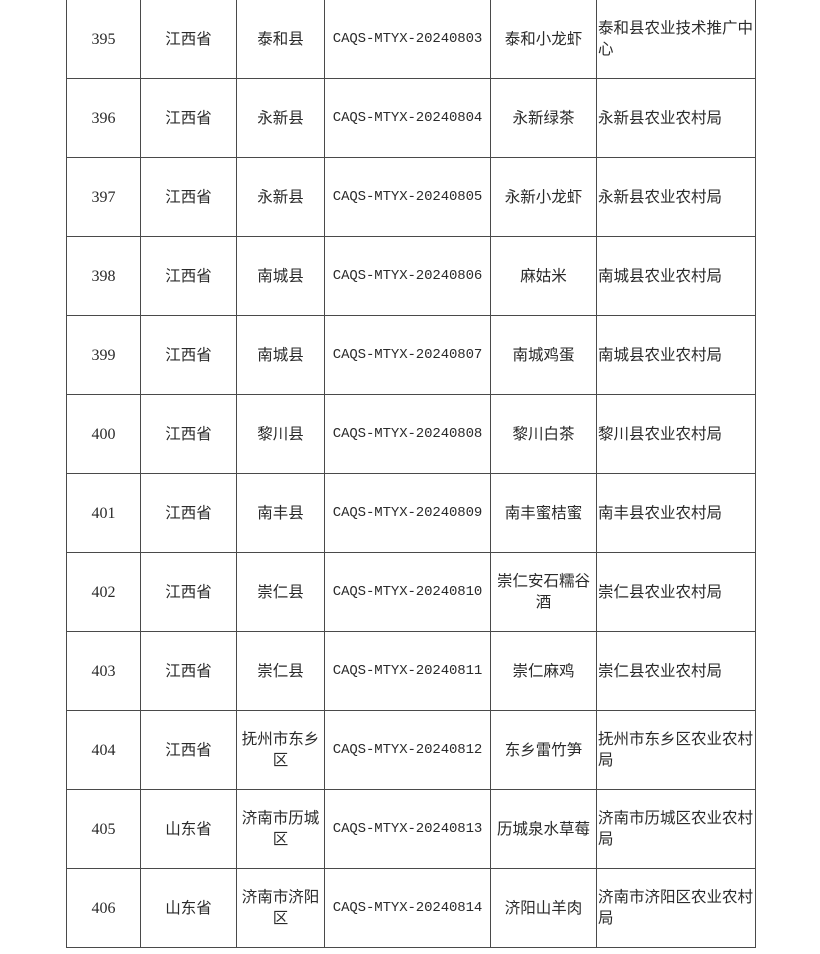  I want to click on table-row: 398 江西省 南城县 CAQS-MTYX-20240806 麻姑米 南城县农业农村局, so click(411, 276).